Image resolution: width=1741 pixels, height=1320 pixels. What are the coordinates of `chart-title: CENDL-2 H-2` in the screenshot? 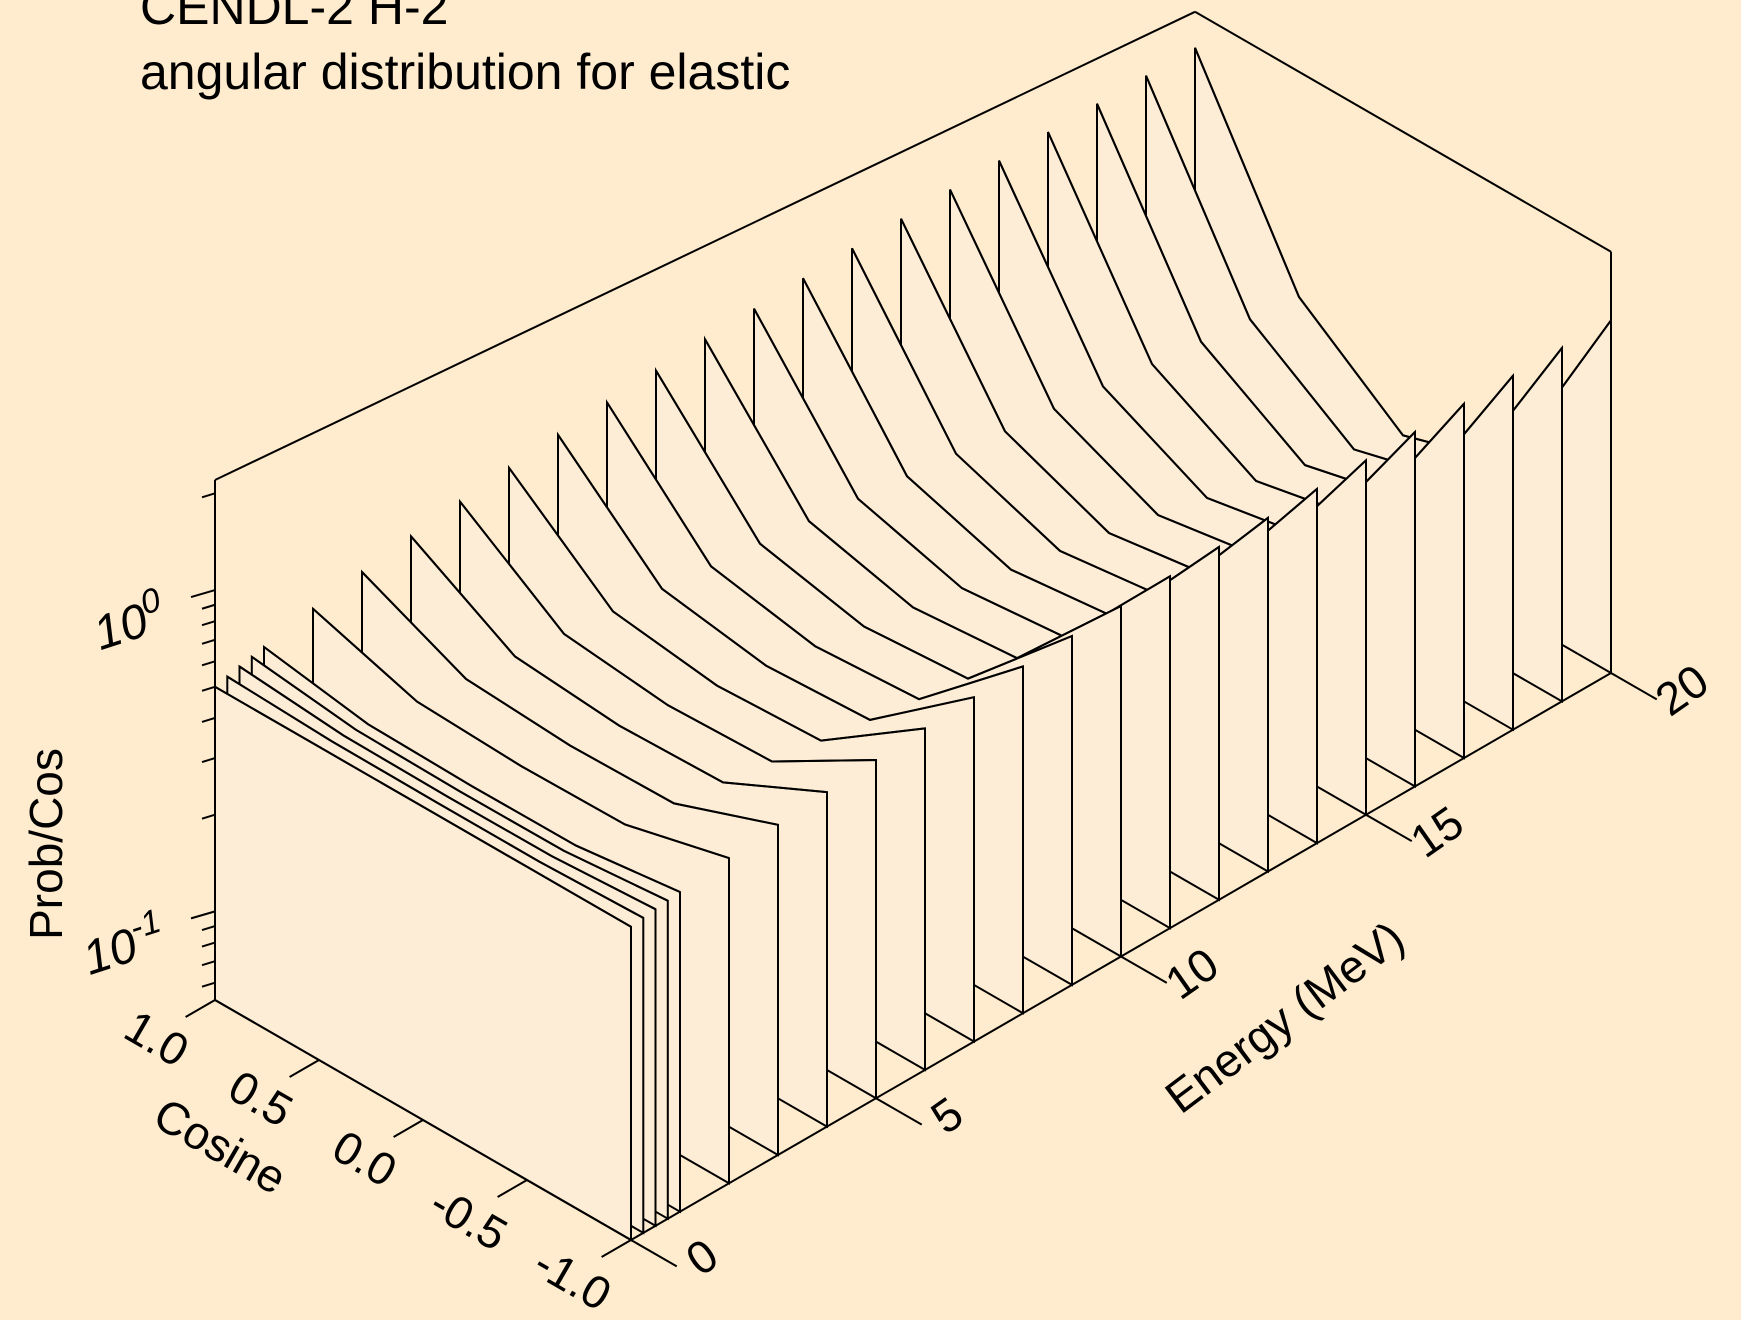 It's located at (294, 17).